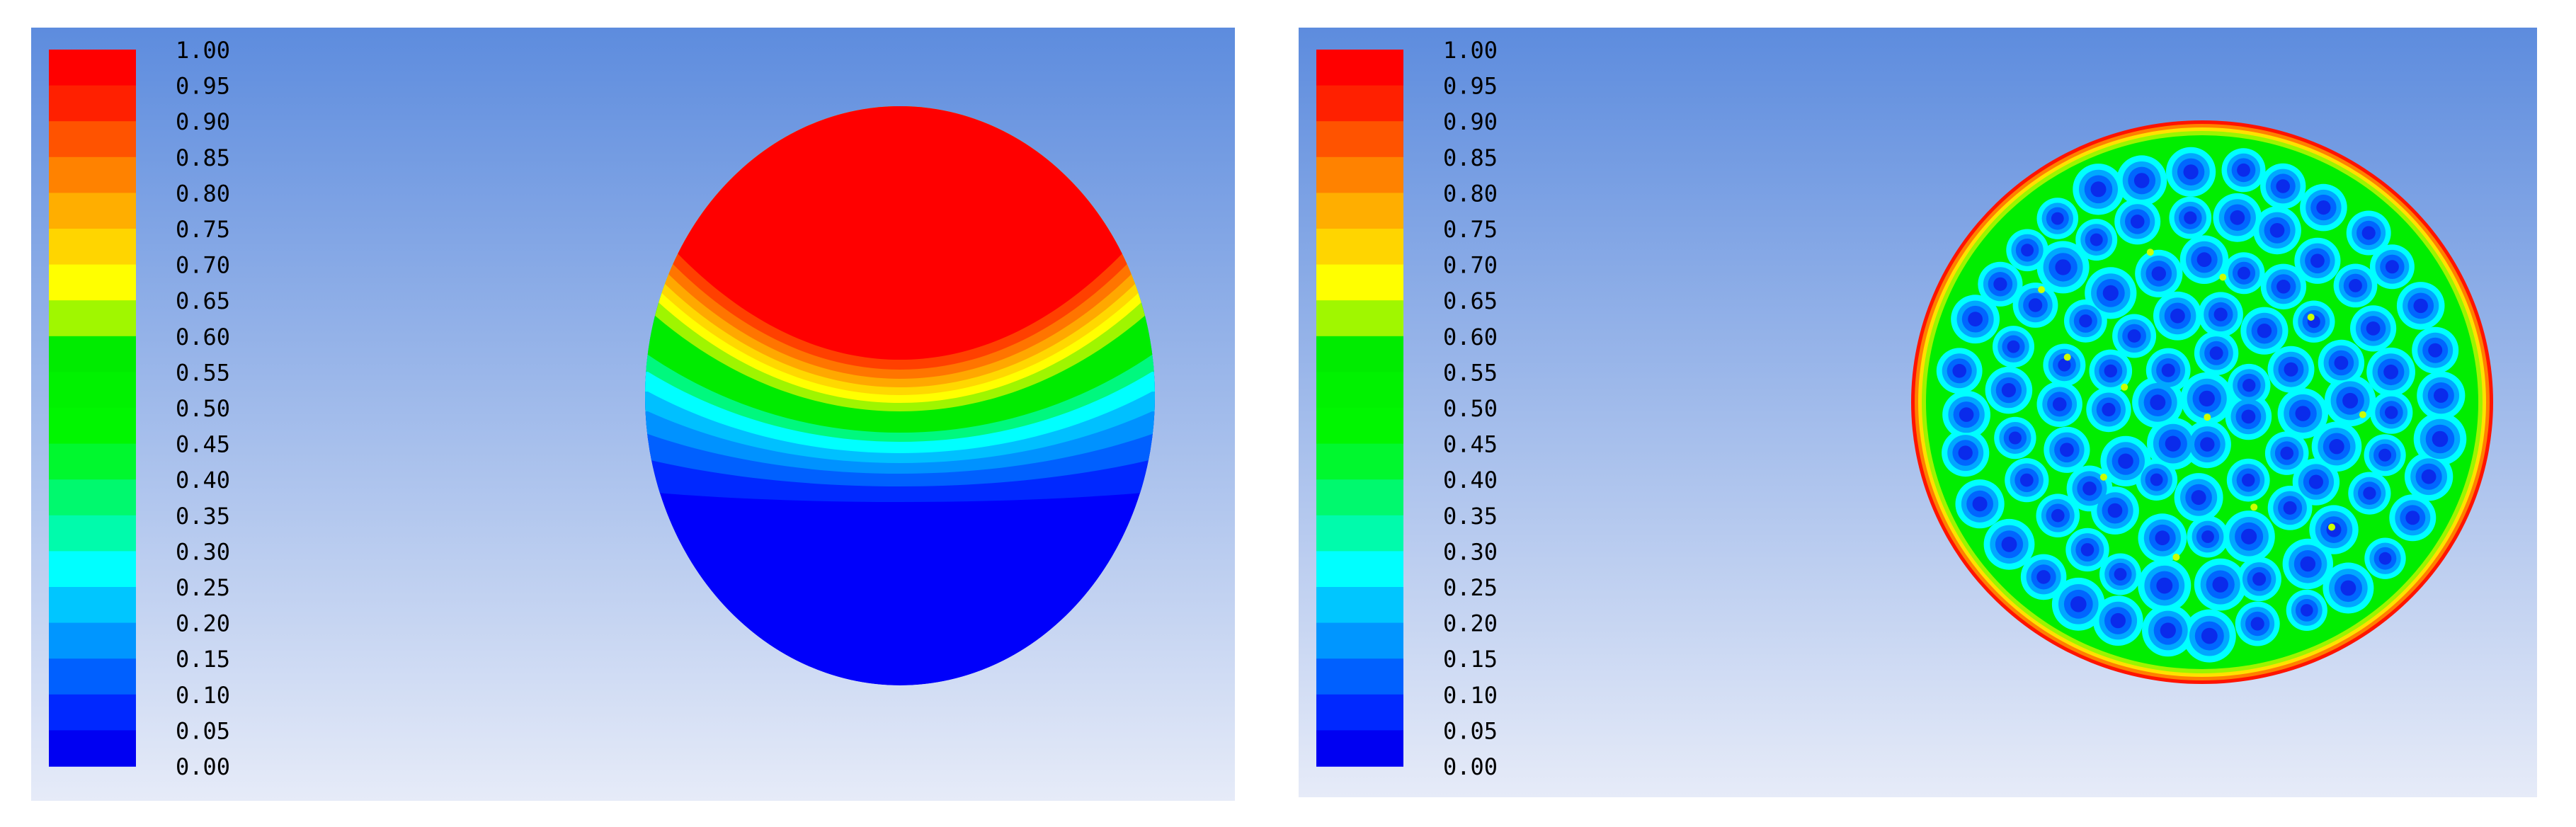 Image resolution: width=2576 pixels, height=827 pixels. What do you see at coordinates (1470, 480) in the screenshot?
I see `colorbar-tick-label: 0.40` at bounding box center [1470, 480].